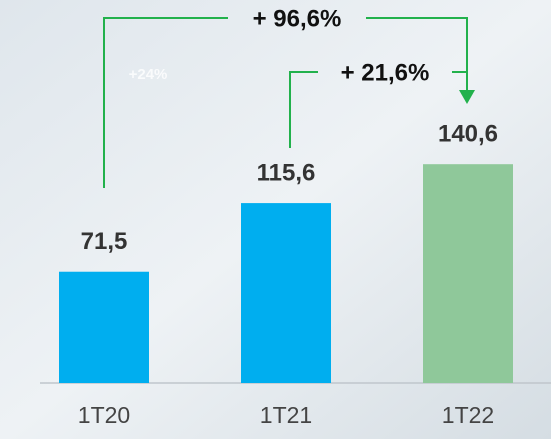 The width and height of the screenshot is (551, 439). What do you see at coordinates (385, 72) in the screenshot?
I see `growth-label: + 21,6%` at bounding box center [385, 72].